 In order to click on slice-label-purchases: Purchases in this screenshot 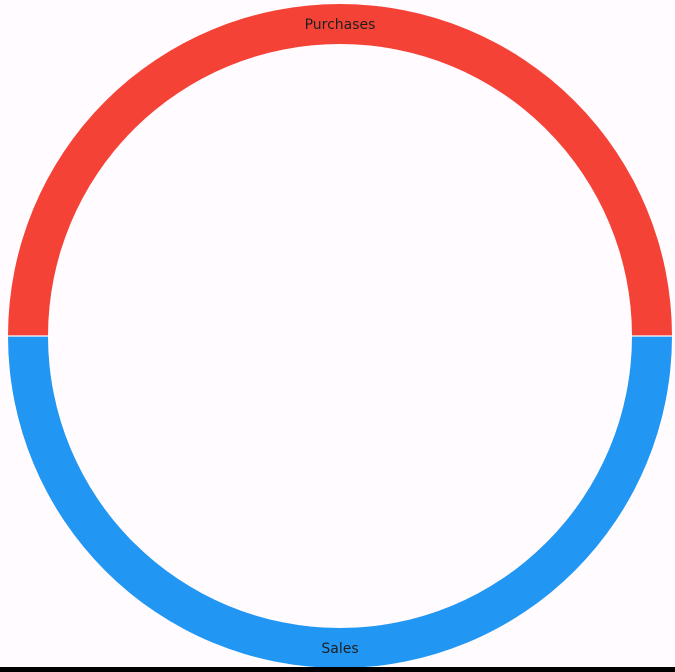, I will do `click(340, 25)`.